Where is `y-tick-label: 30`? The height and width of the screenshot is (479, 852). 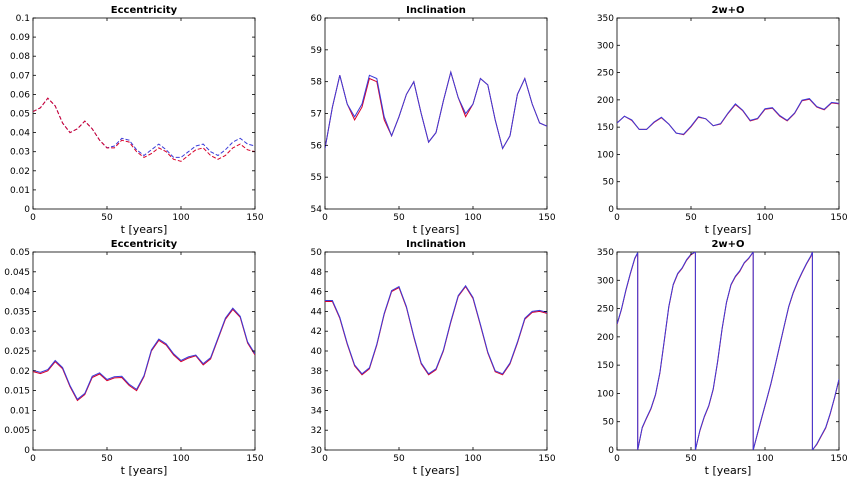
y-tick-label: 30 is located at coordinates (317, 451).